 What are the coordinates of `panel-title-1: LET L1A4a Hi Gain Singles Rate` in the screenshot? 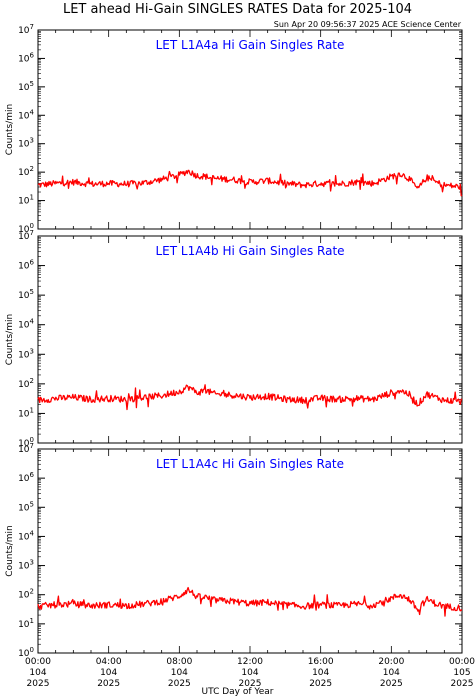 It's located at (250, 45).